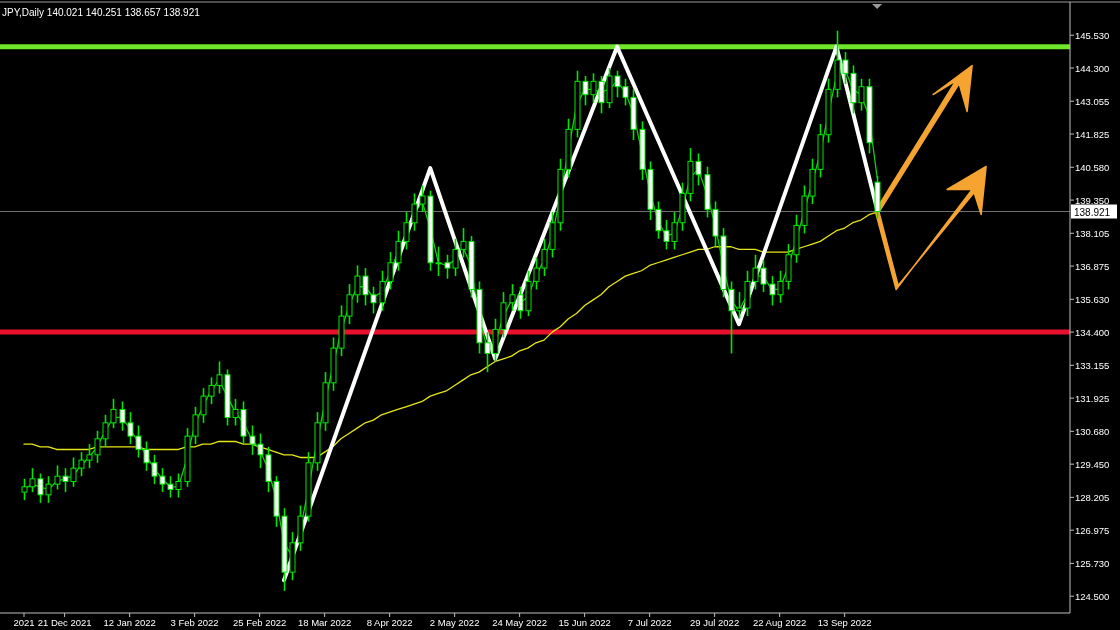 The height and width of the screenshot is (630, 1120). What do you see at coordinates (1092, 563) in the screenshot?
I see `y-tick-label: 125.730` at bounding box center [1092, 563].